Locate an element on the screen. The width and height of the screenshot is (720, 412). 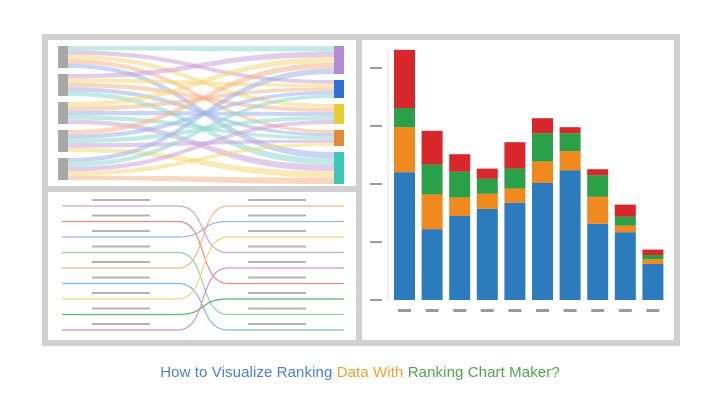
caption-part-2: Data With is located at coordinates (372, 372).